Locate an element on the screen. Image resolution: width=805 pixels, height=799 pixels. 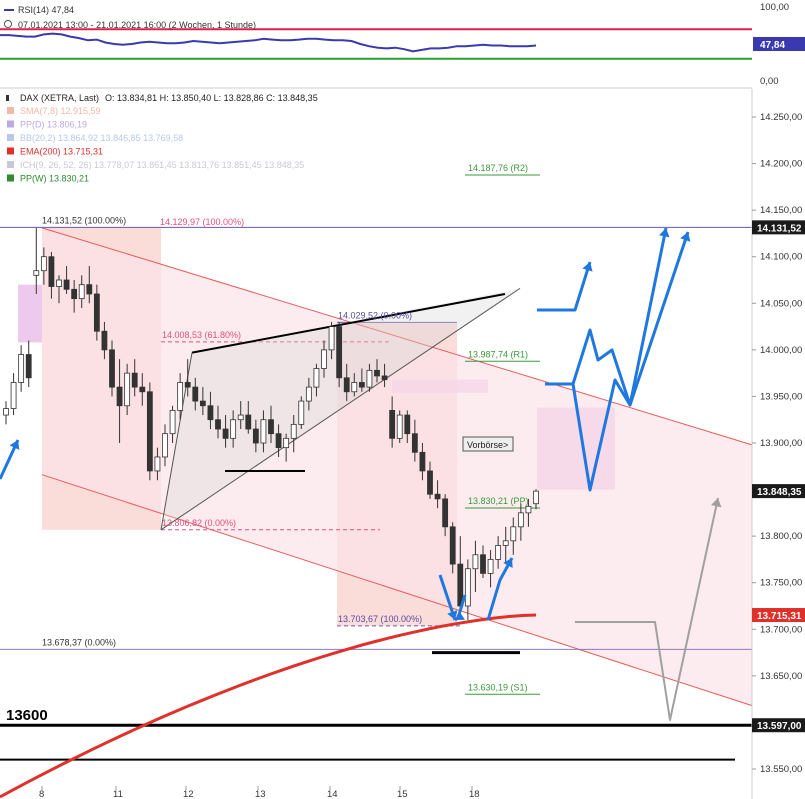
rsi-title: RSI(14) 47,84 is located at coordinates (46, 10).